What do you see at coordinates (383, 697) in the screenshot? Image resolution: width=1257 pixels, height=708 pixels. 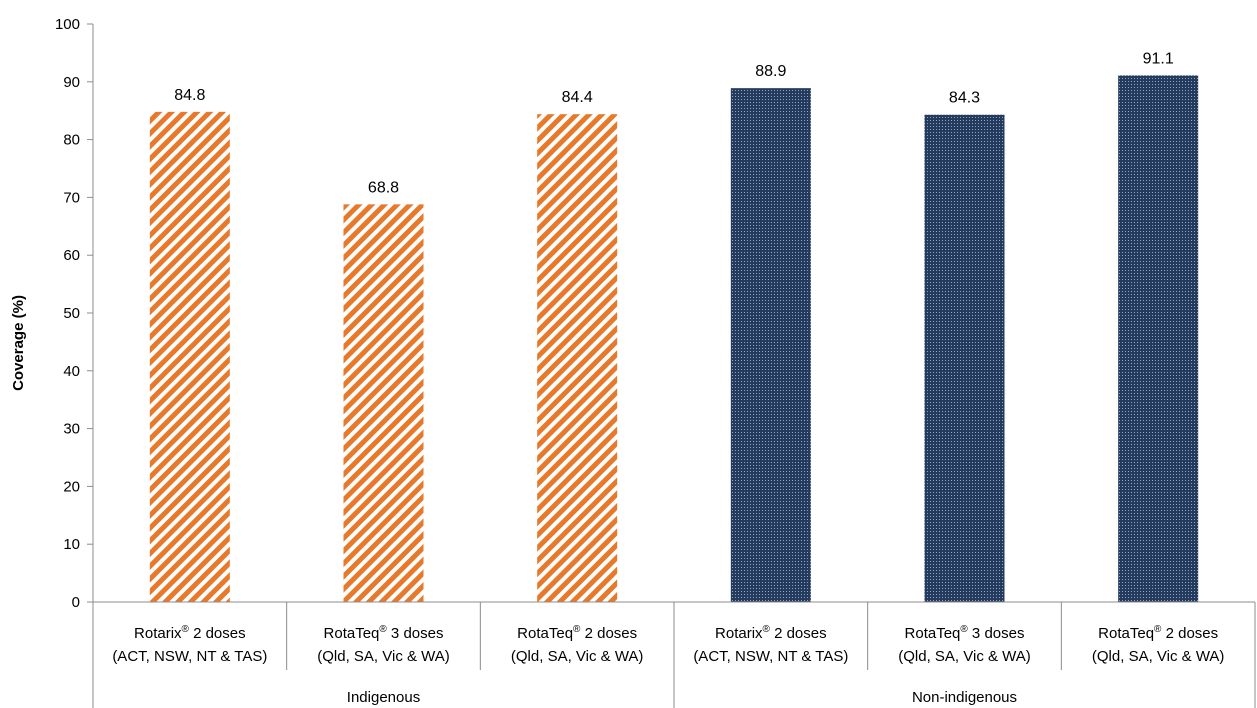 I see `x-group-label: Indigenous` at bounding box center [383, 697].